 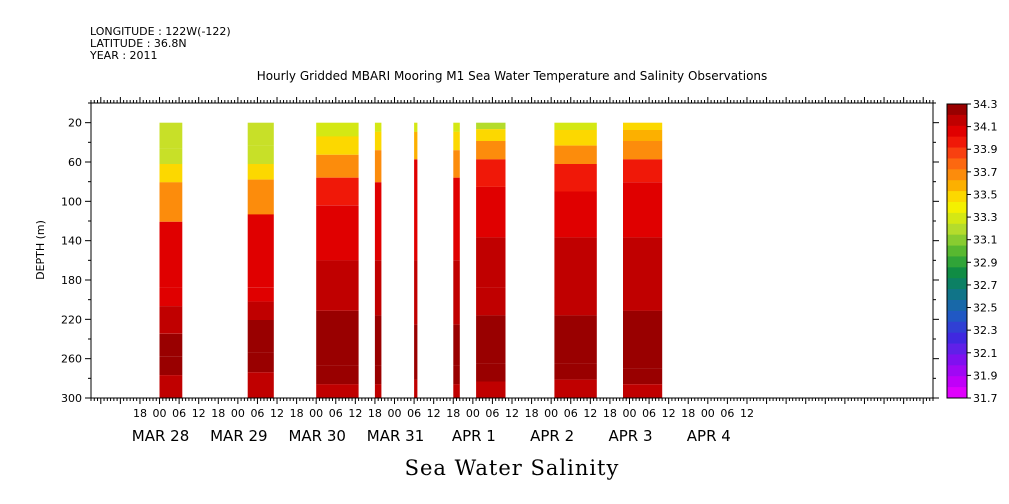 I want to click on y-tick-label: 220, so click(x=71, y=319).